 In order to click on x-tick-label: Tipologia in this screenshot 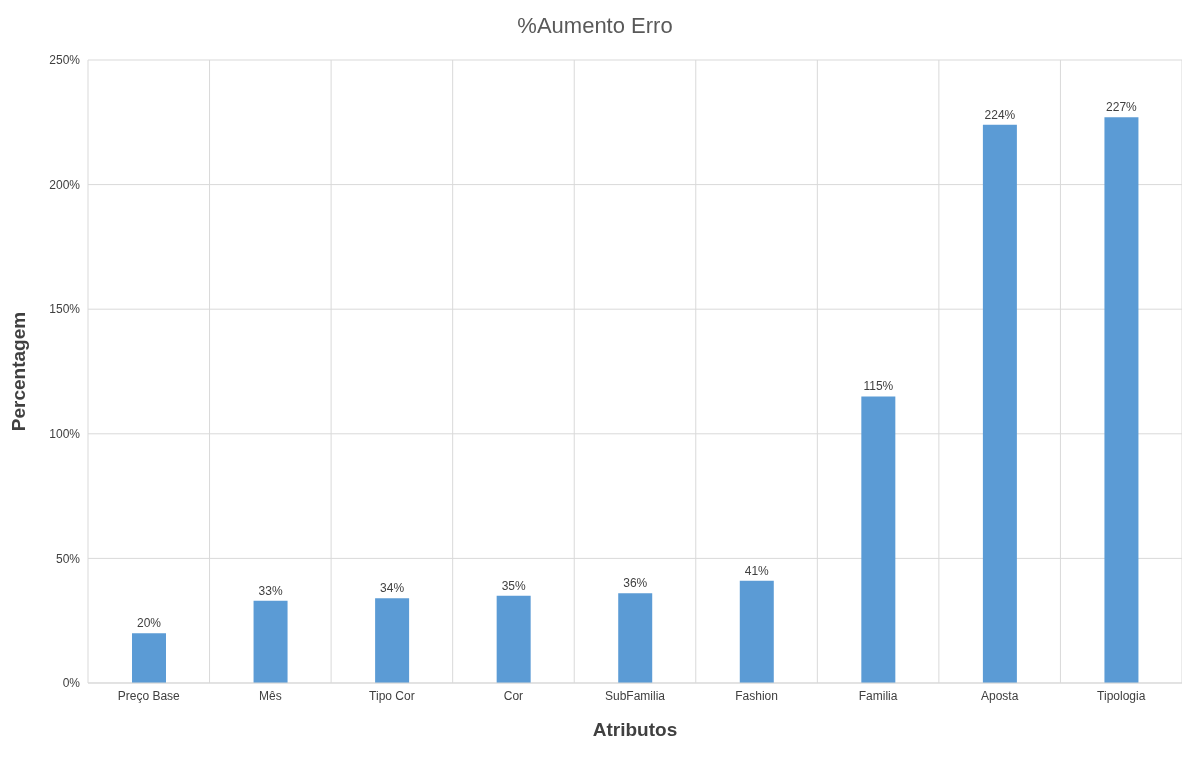, I will do `click(1121, 695)`.